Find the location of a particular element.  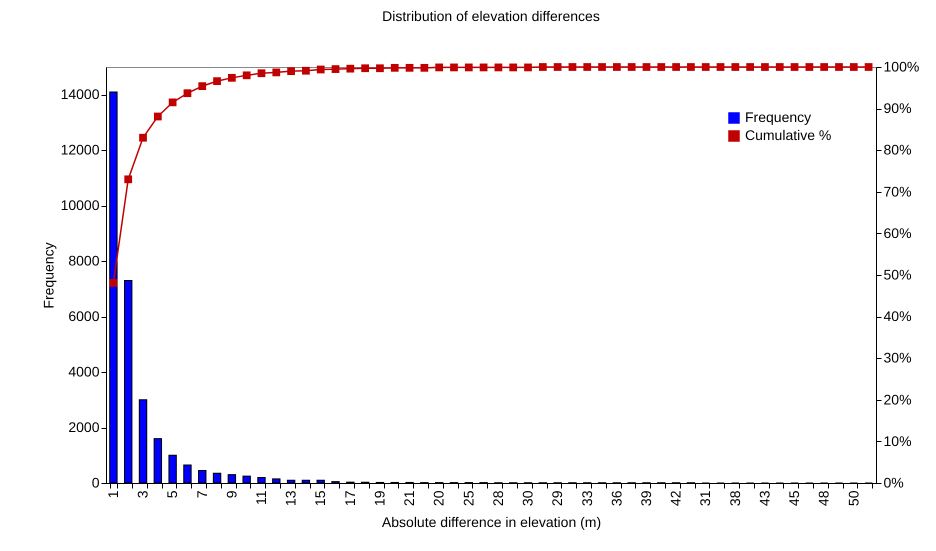

x-tick-label: 15 is located at coordinates (320, 498).